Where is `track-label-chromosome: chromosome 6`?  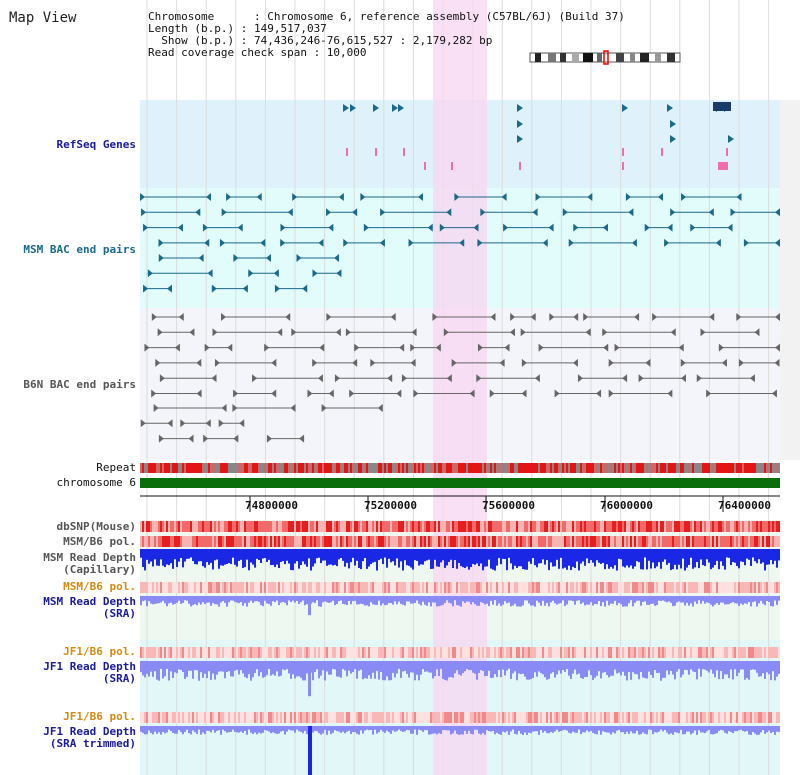
track-label-chromosome: chromosome 6 is located at coordinates (96, 482).